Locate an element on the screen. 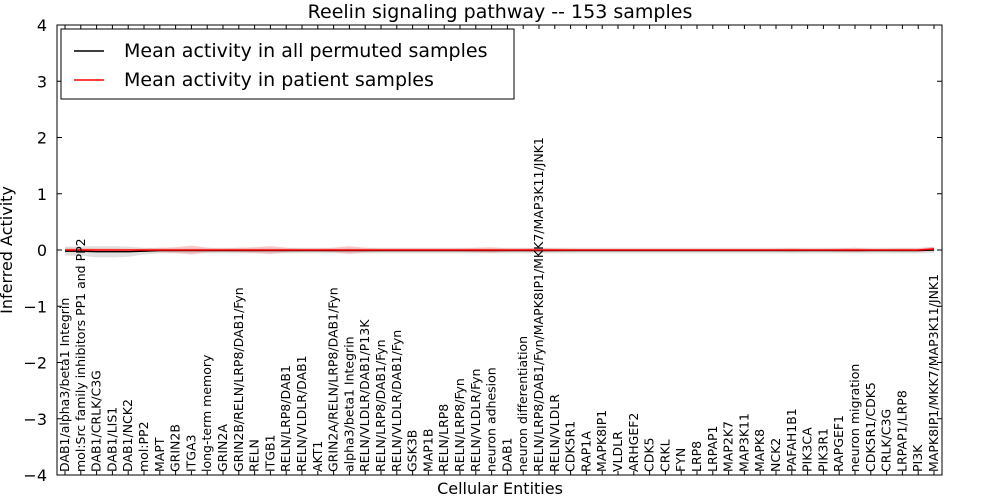 Image resolution: width=1000 pixels, height=500 pixels. x-tick-label: GRIN2A/RELN/LRP8/DAB1/Fyn is located at coordinates (333, 379).